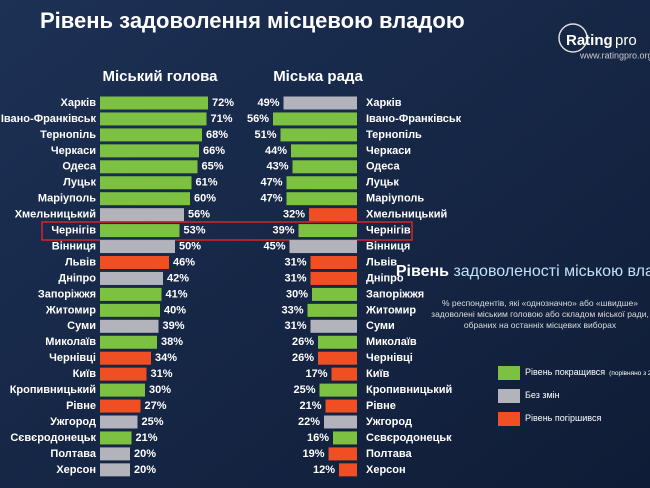 This screenshot has width=650, height=488. What do you see at coordinates (213, 167) in the screenshot?
I see `value-label: 65%` at bounding box center [213, 167].